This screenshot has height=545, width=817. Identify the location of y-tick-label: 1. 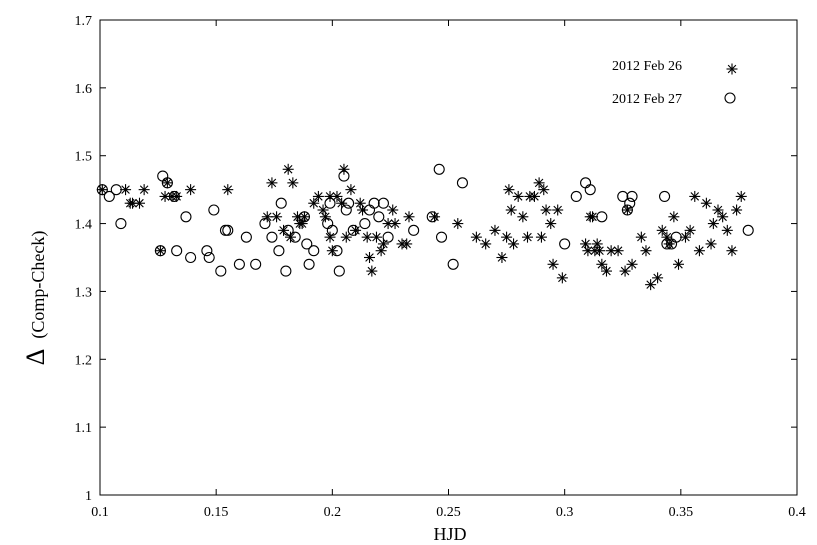
(88, 496).